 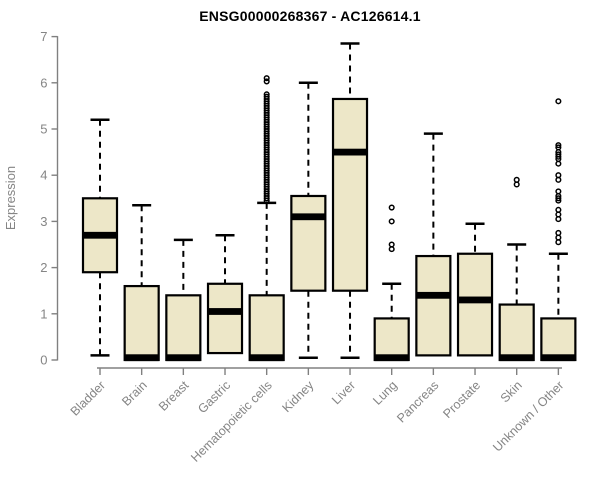 What do you see at coordinates (298, 396) in the screenshot?
I see `category-label-kidney: Kidney` at bounding box center [298, 396].